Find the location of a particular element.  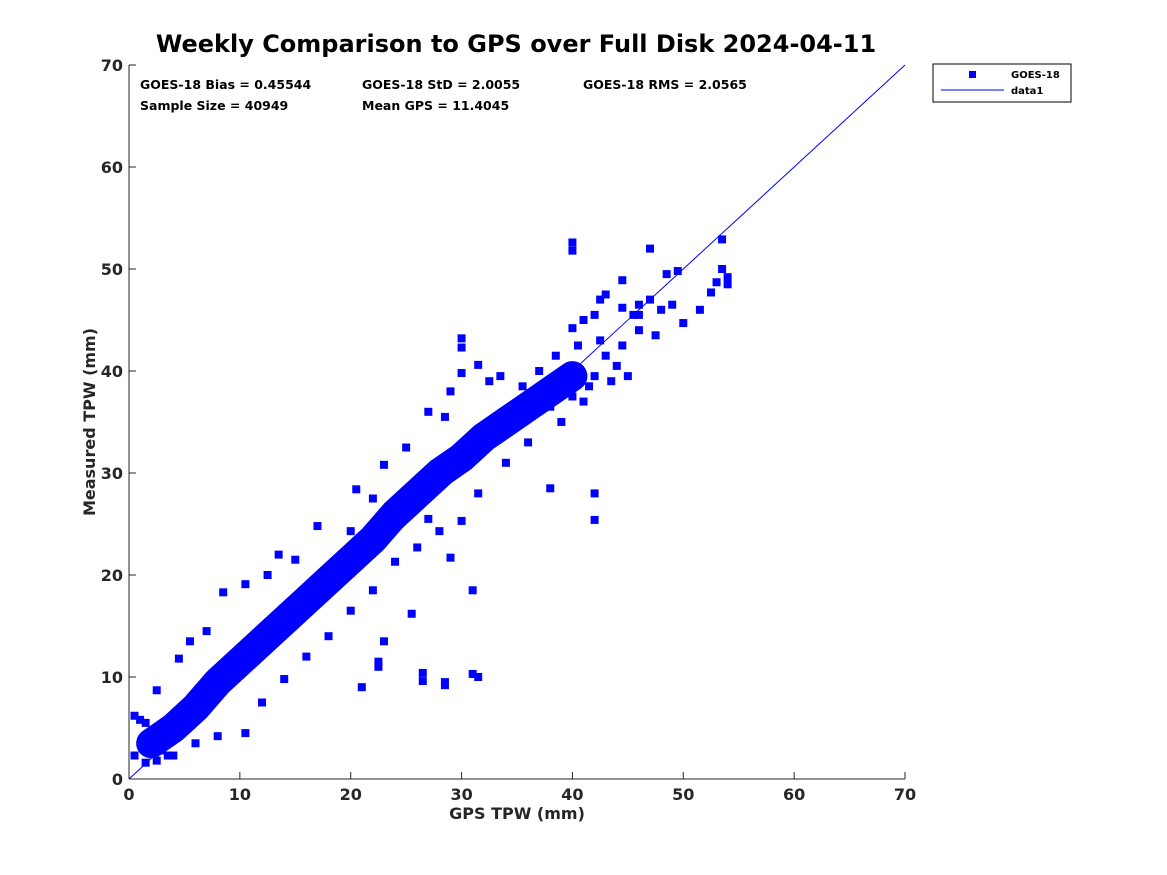

y-tick-label: 40 is located at coordinates (112, 371).